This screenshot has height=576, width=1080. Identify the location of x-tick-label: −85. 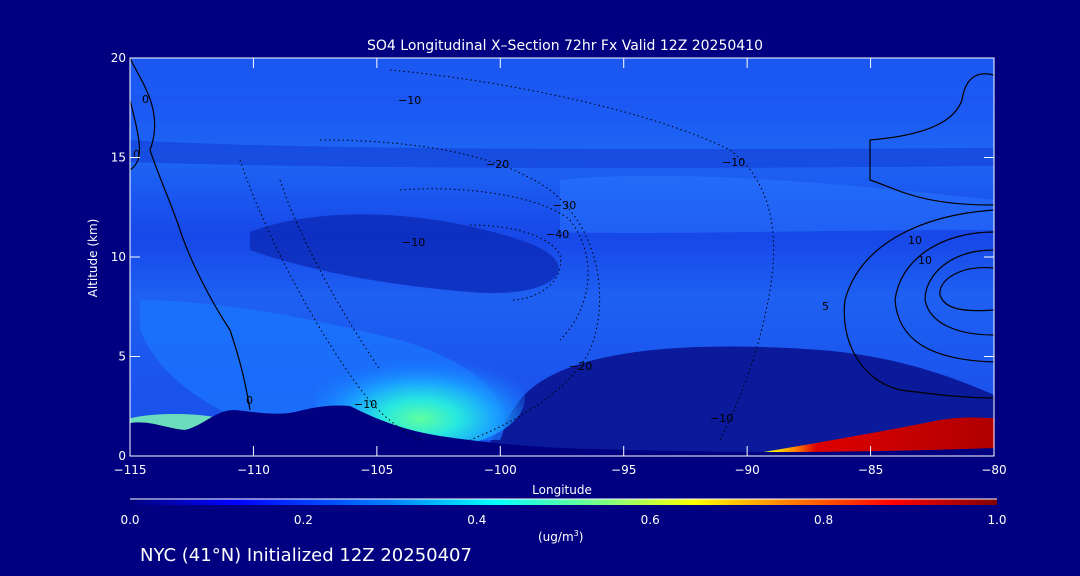
(870, 470).